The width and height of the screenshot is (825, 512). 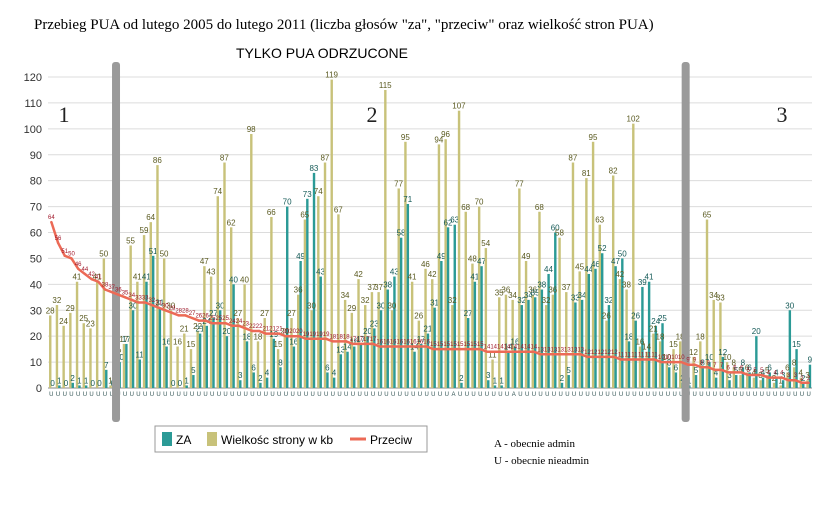 What do you see at coordinates (251, 129) in the screenshot?
I see `data-label-size: 98` at bounding box center [251, 129].